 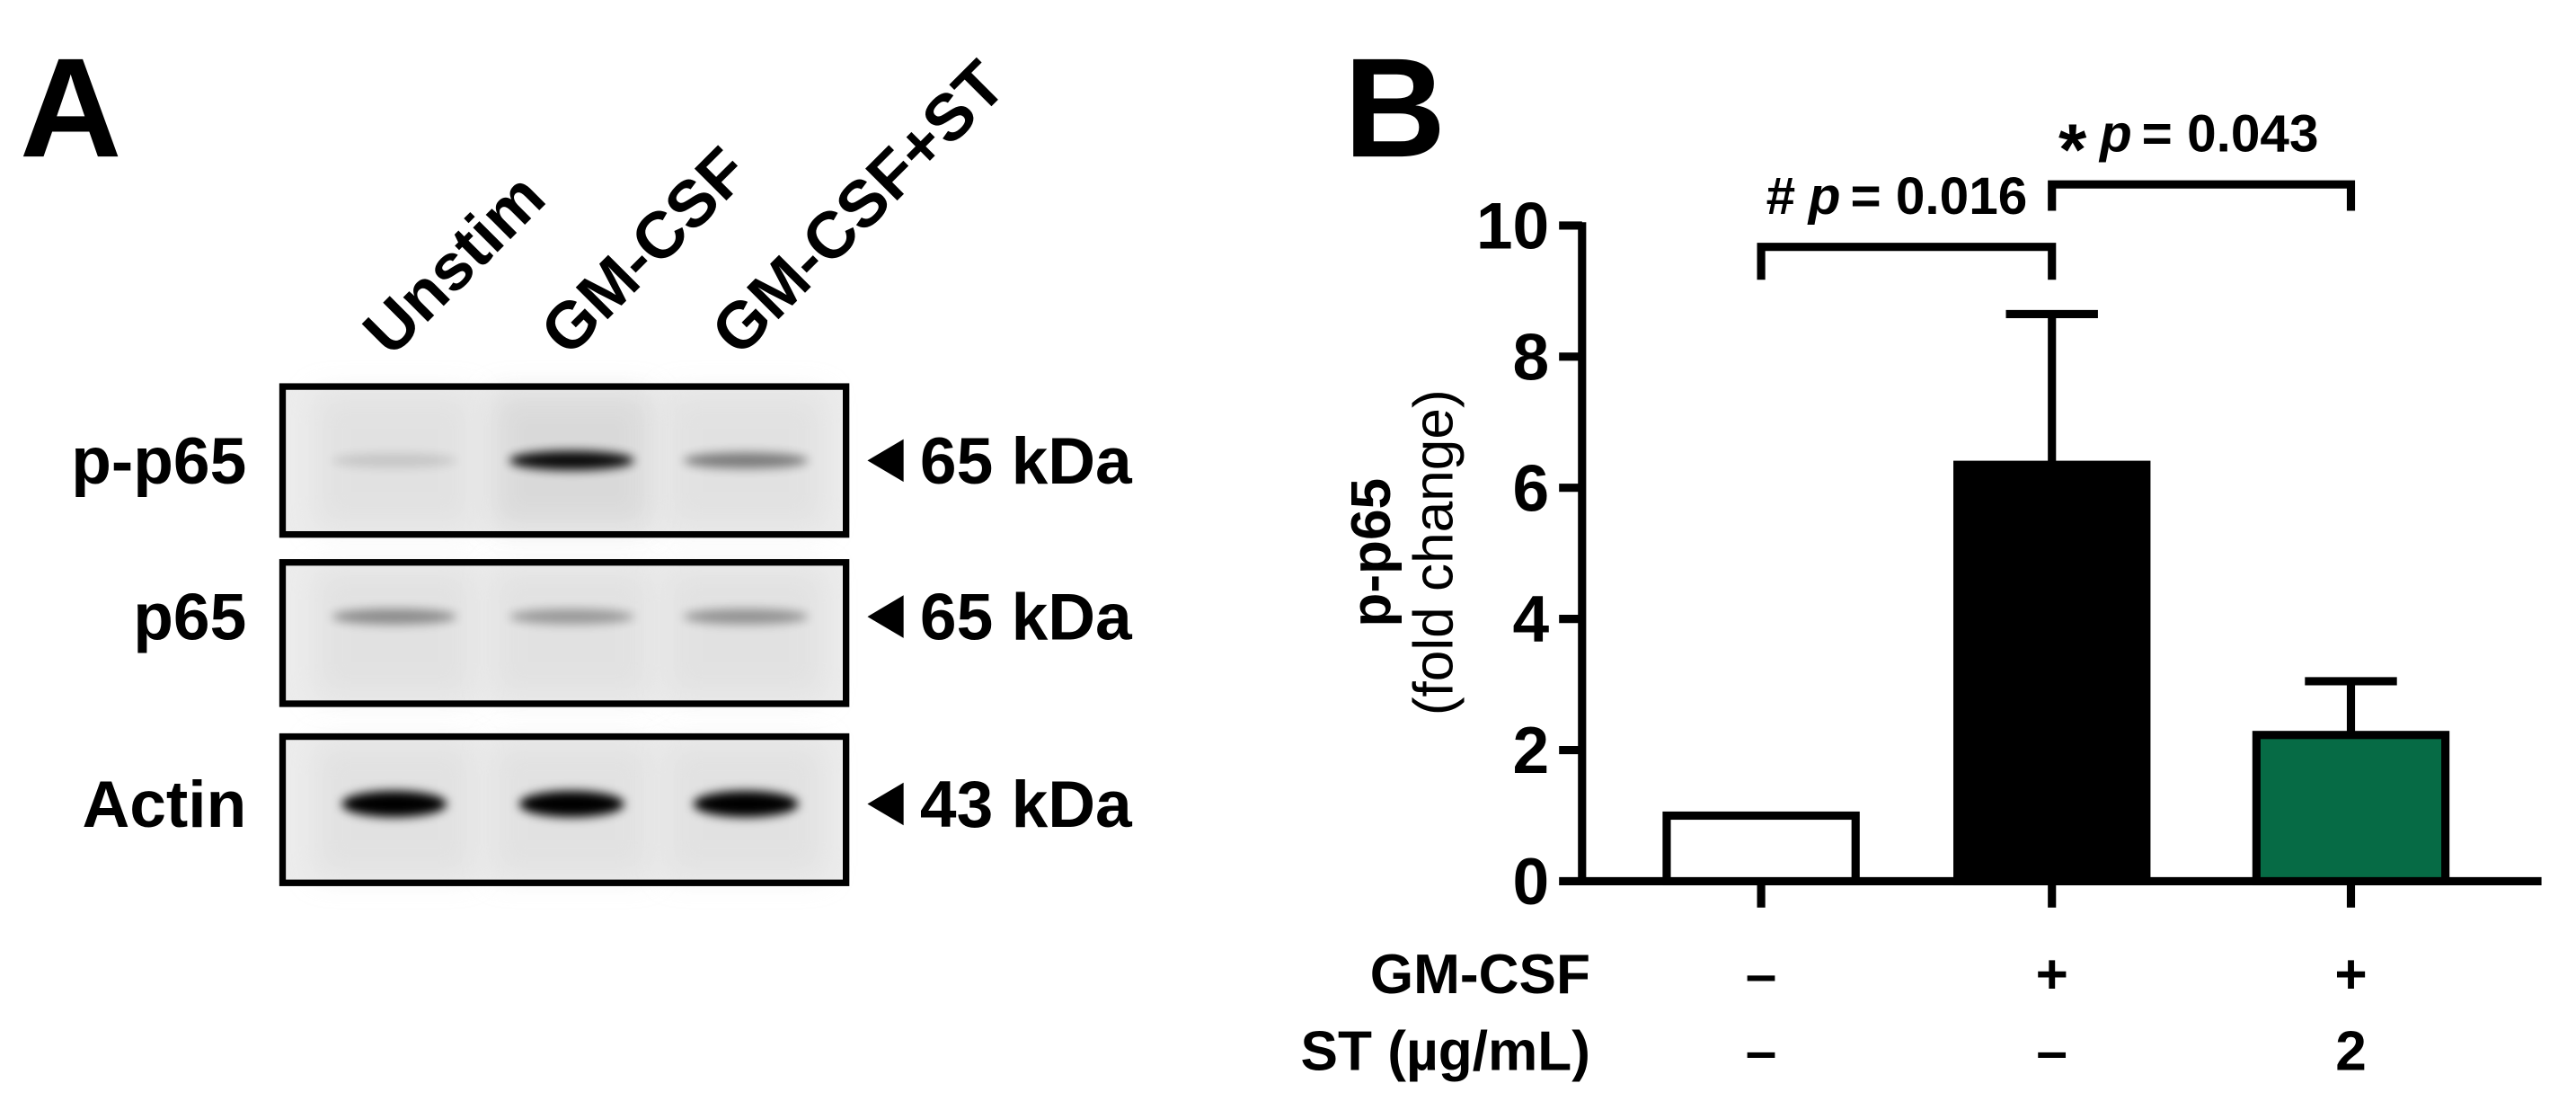 I want to click on lane-labels: Unstim GM-CSF GM-CSF+ST, so click(x=684, y=208).